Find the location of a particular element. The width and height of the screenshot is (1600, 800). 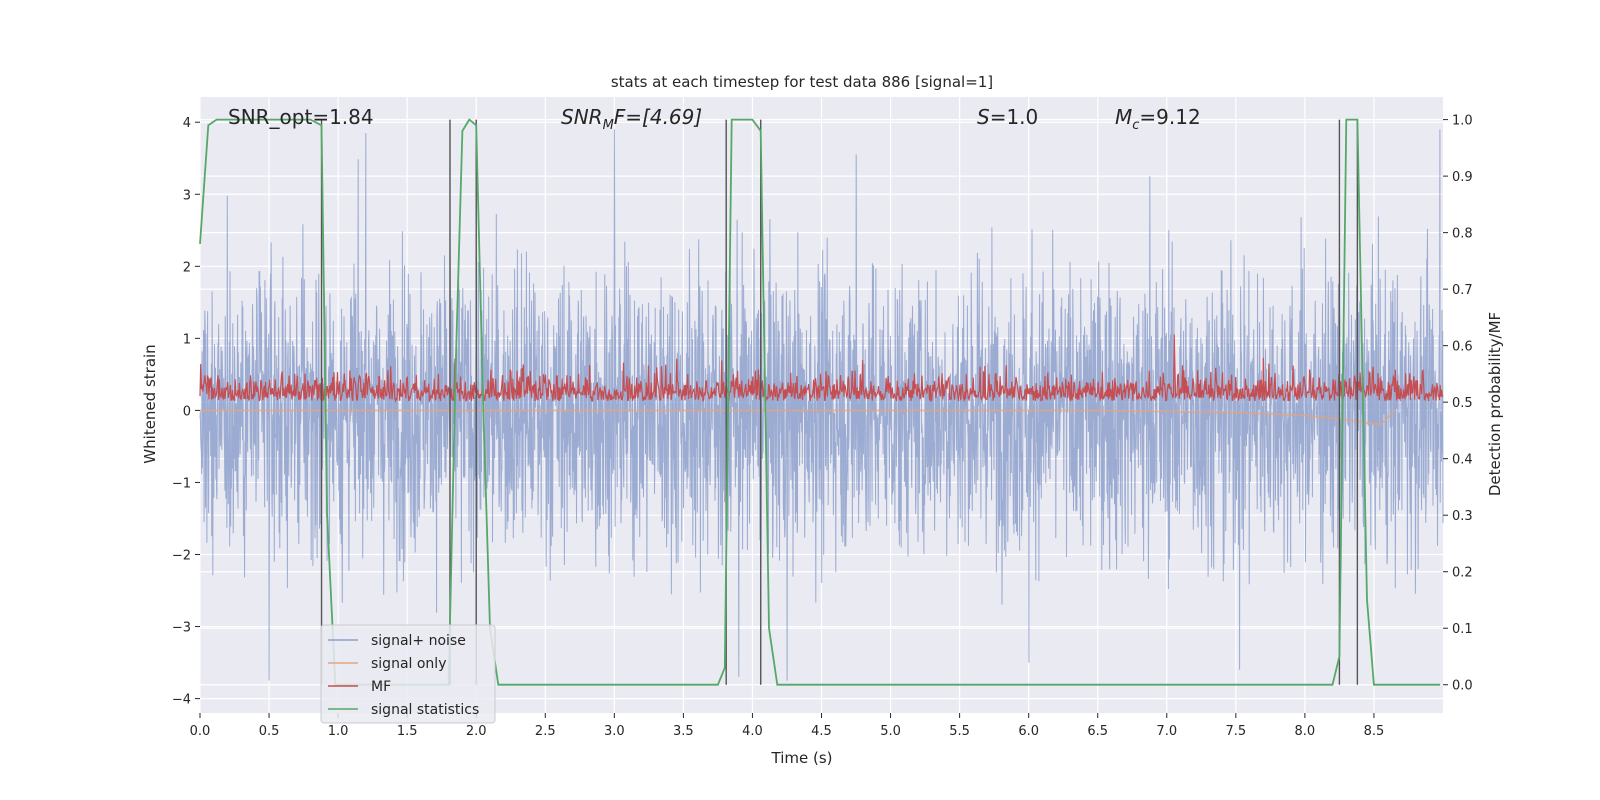

x-axis-label: Time (s) is located at coordinates (802, 758).